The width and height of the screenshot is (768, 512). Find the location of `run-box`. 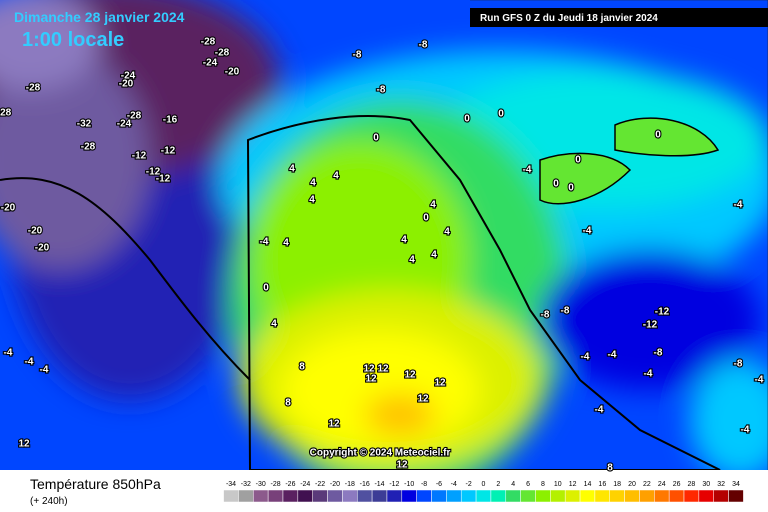

run-box is located at coordinates (619, 17).